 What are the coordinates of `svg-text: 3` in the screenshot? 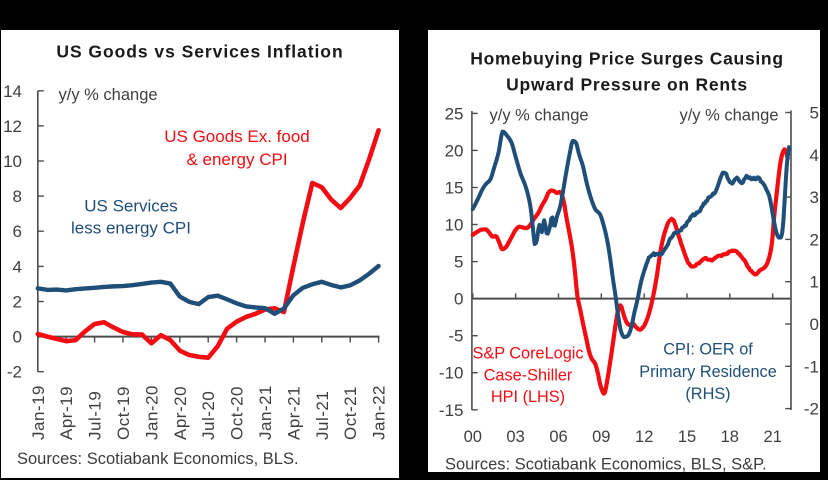 It's located at (814, 197).